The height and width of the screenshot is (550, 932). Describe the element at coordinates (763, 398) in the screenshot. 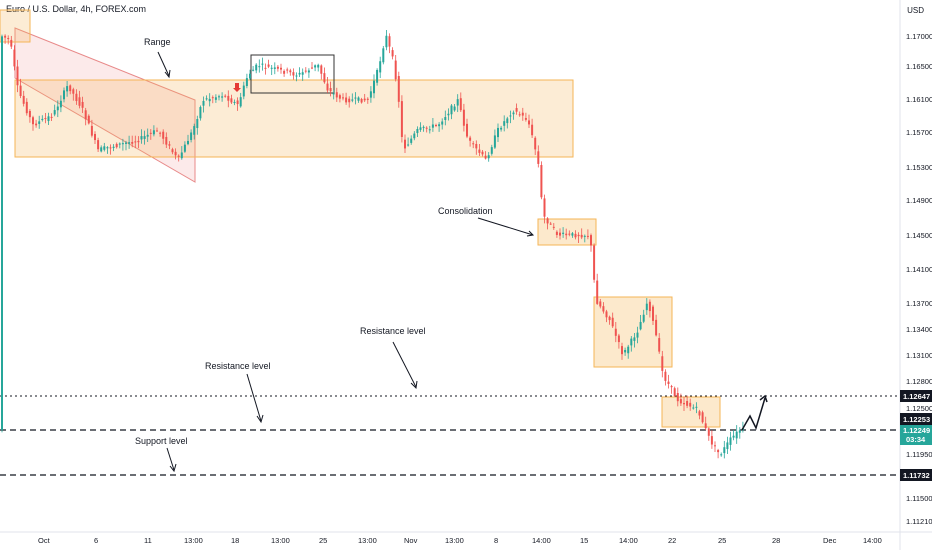

I see `projection-arrowhead-icon` at that location.